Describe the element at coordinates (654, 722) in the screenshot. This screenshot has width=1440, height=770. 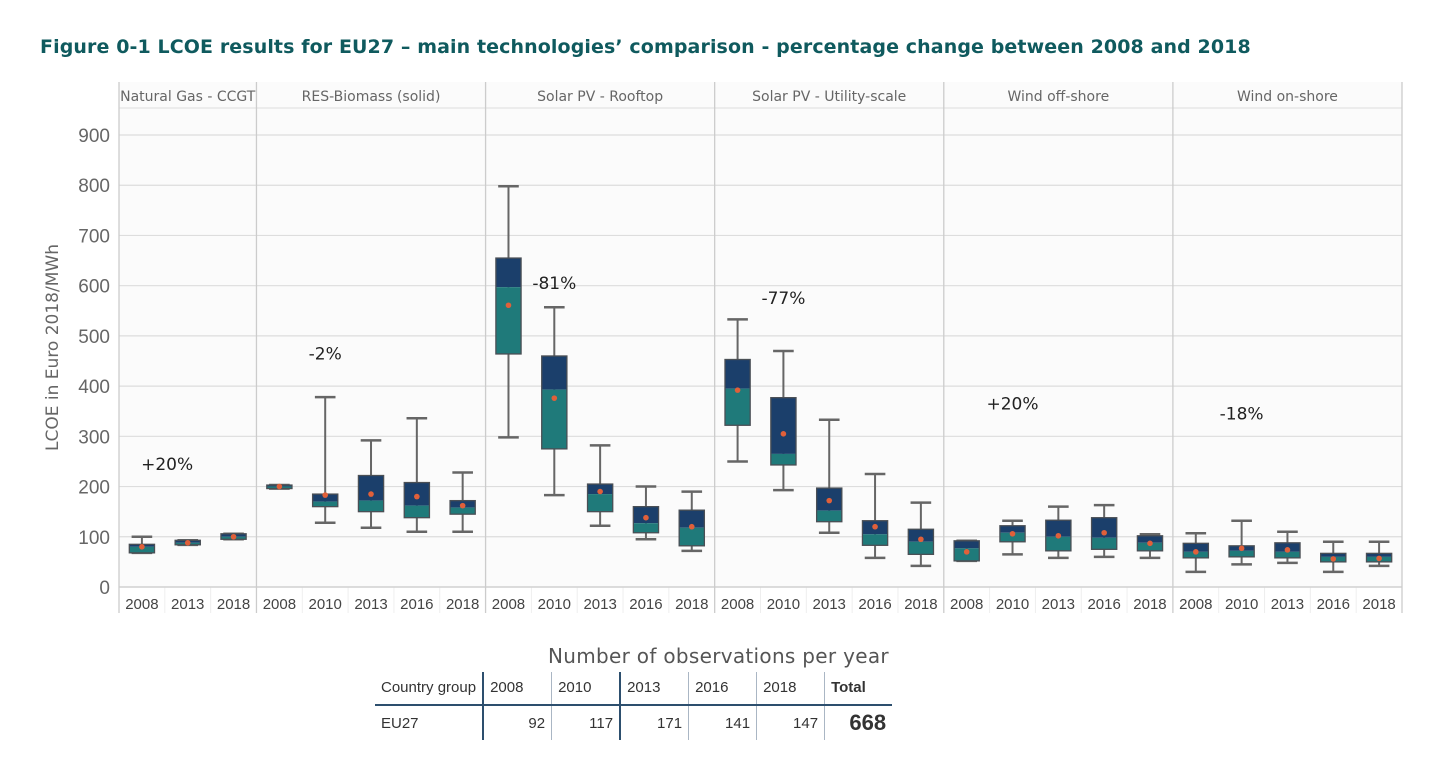
I see `cell-2013: 171` at that location.